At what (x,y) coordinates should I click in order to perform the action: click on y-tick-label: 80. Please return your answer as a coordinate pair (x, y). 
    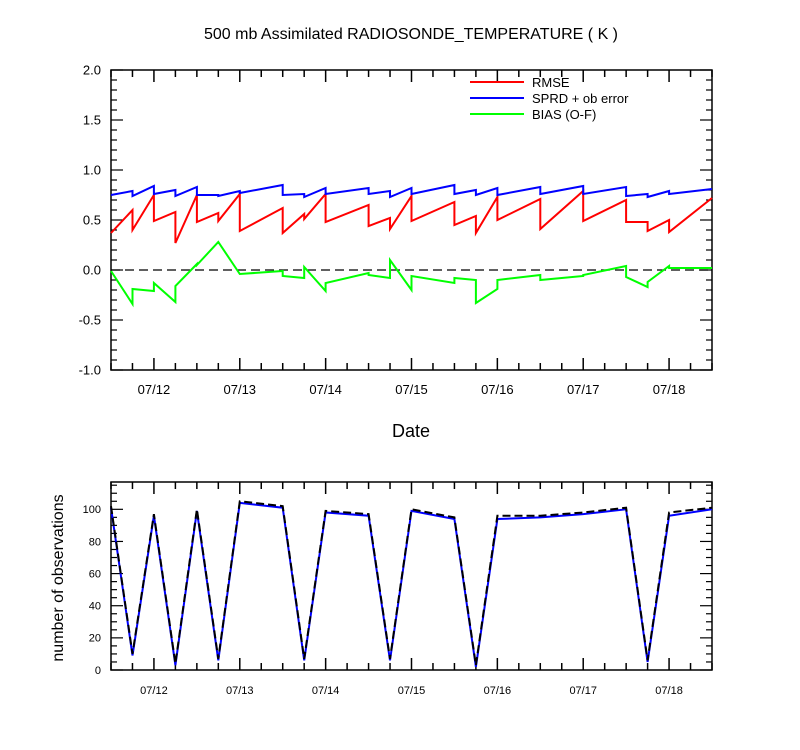
    Looking at the image, I should click on (95, 542).